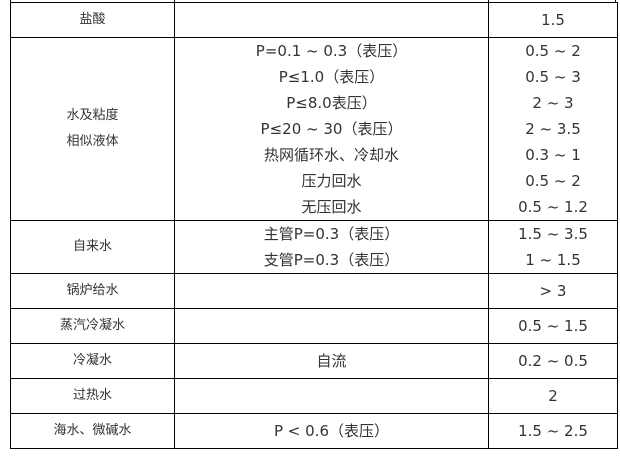 Image resolution: width=620 pixels, height=460 pixels. I want to click on condition-cell-text: 自流, so click(331, 361).